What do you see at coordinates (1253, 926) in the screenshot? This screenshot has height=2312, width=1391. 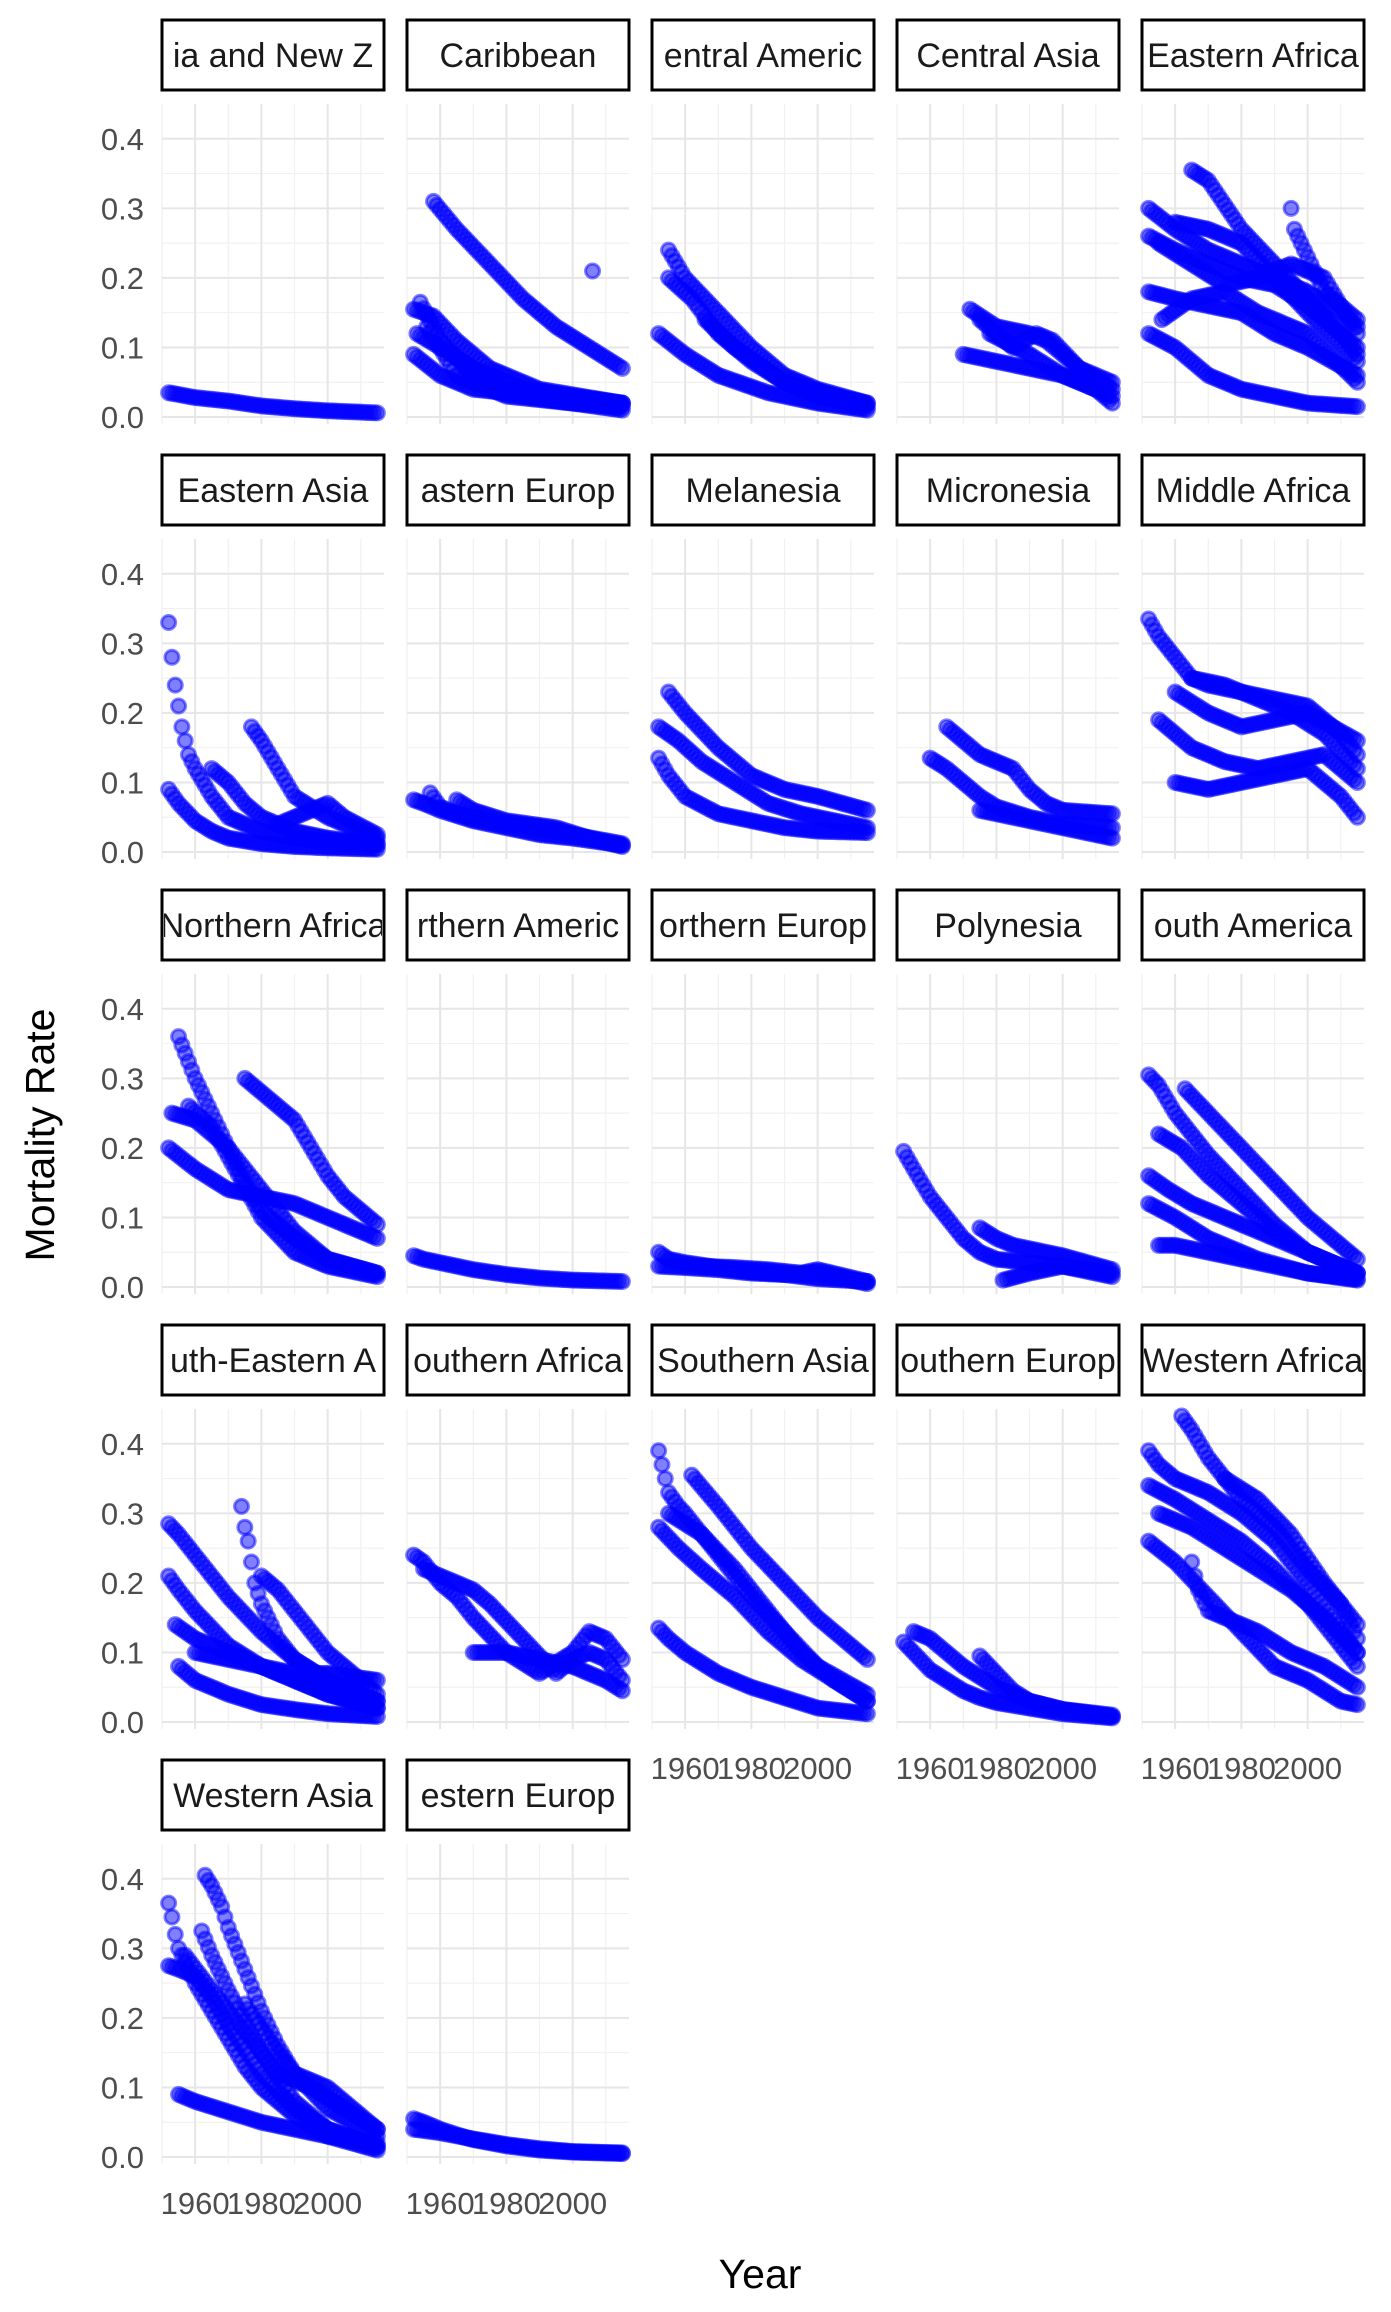 I see `facet-strip-label: outh America` at bounding box center [1253, 926].